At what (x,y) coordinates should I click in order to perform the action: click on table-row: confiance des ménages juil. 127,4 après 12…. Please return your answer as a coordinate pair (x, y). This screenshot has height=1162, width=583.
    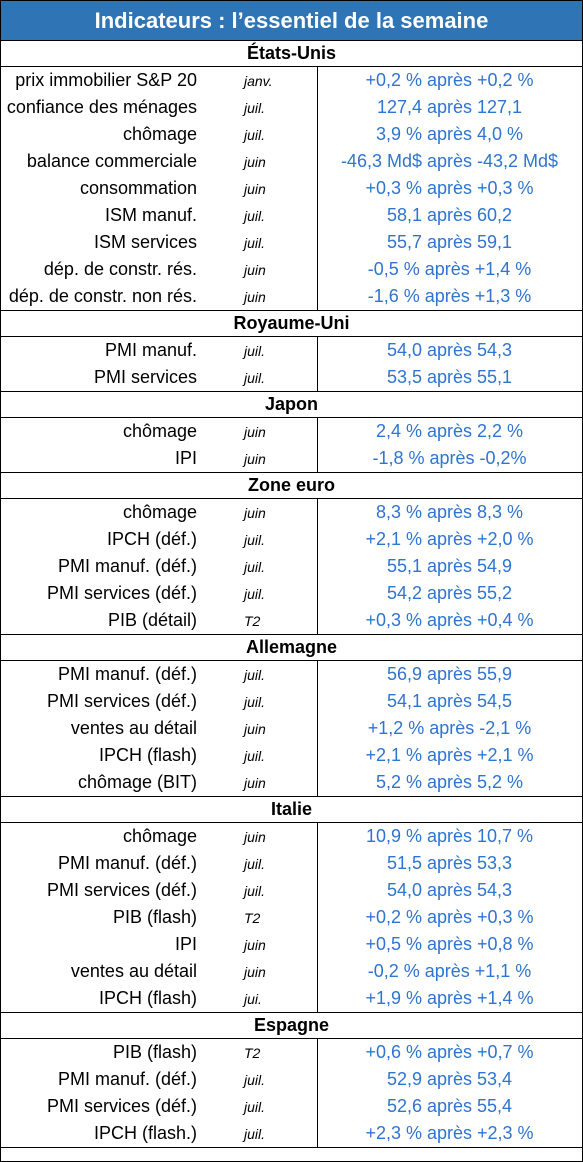
    Looking at the image, I should click on (291, 107).